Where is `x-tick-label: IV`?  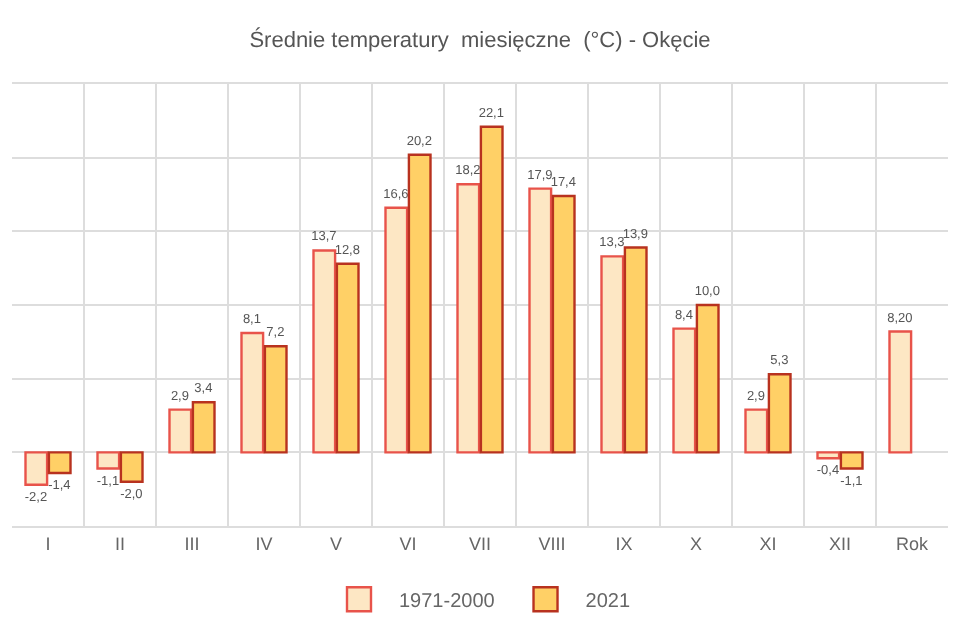
x-tick-label: IV is located at coordinates (264, 543).